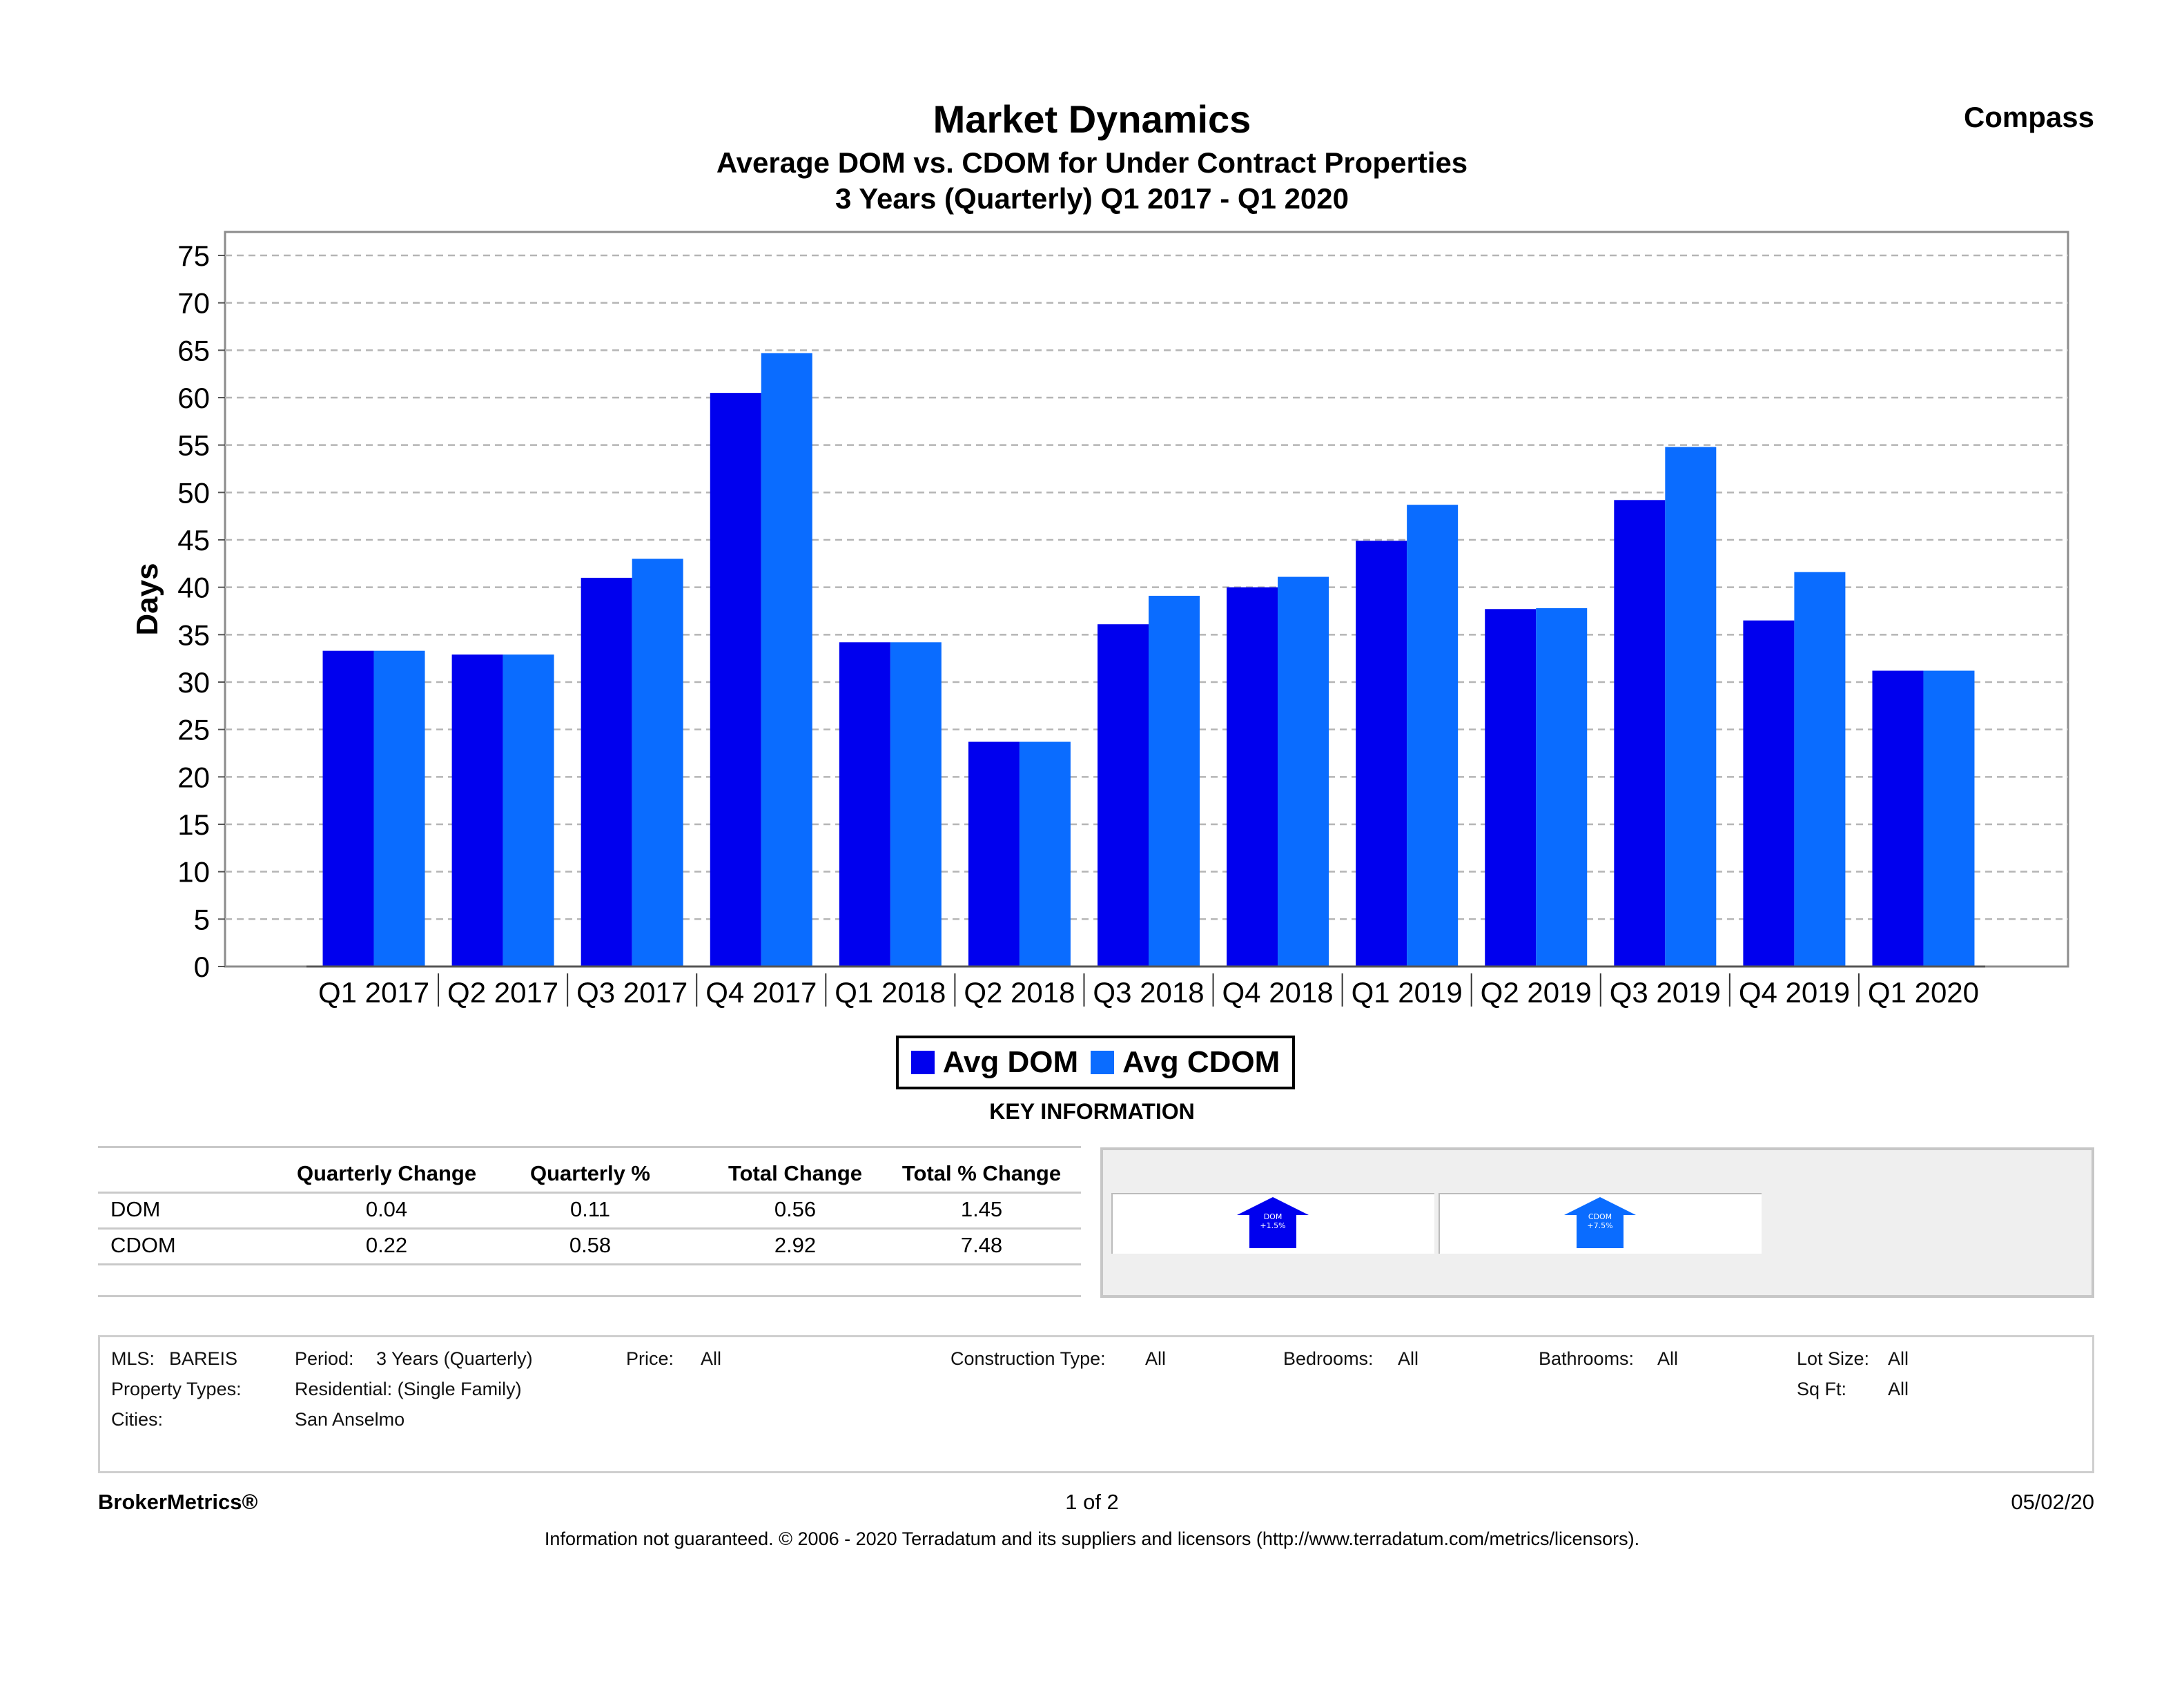  What do you see at coordinates (193, 398) in the screenshot?
I see `y-tick-label: 60` at bounding box center [193, 398].